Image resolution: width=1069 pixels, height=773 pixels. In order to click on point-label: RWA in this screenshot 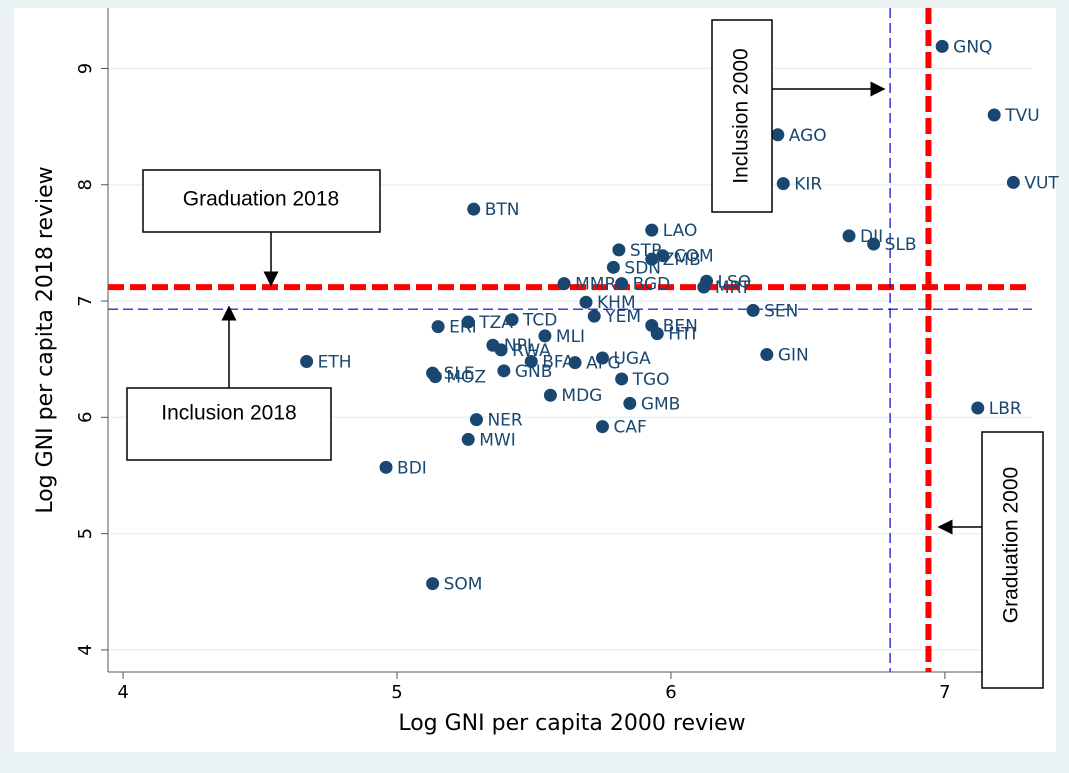, I will do `click(531, 351)`.